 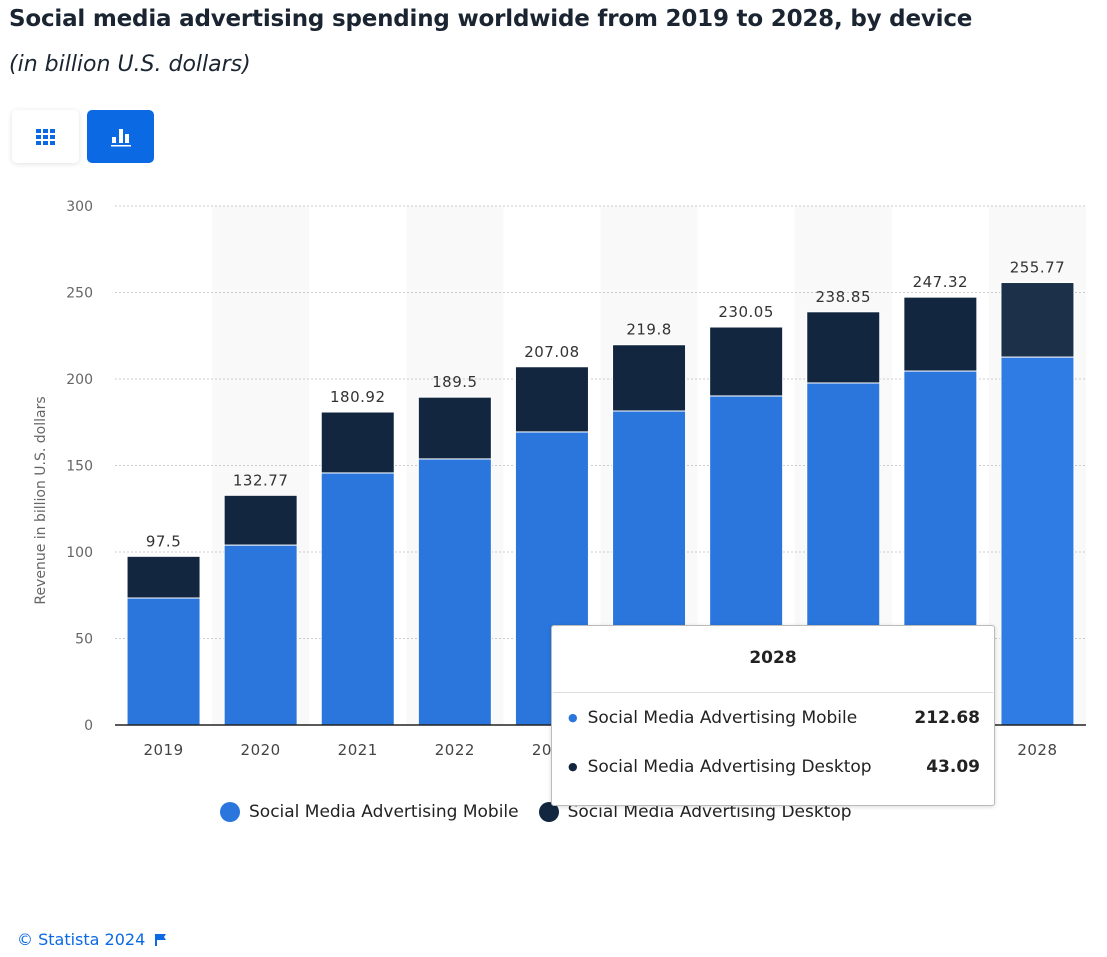 What do you see at coordinates (163, 541) in the screenshot?
I see `total-data-label: 97.5` at bounding box center [163, 541].